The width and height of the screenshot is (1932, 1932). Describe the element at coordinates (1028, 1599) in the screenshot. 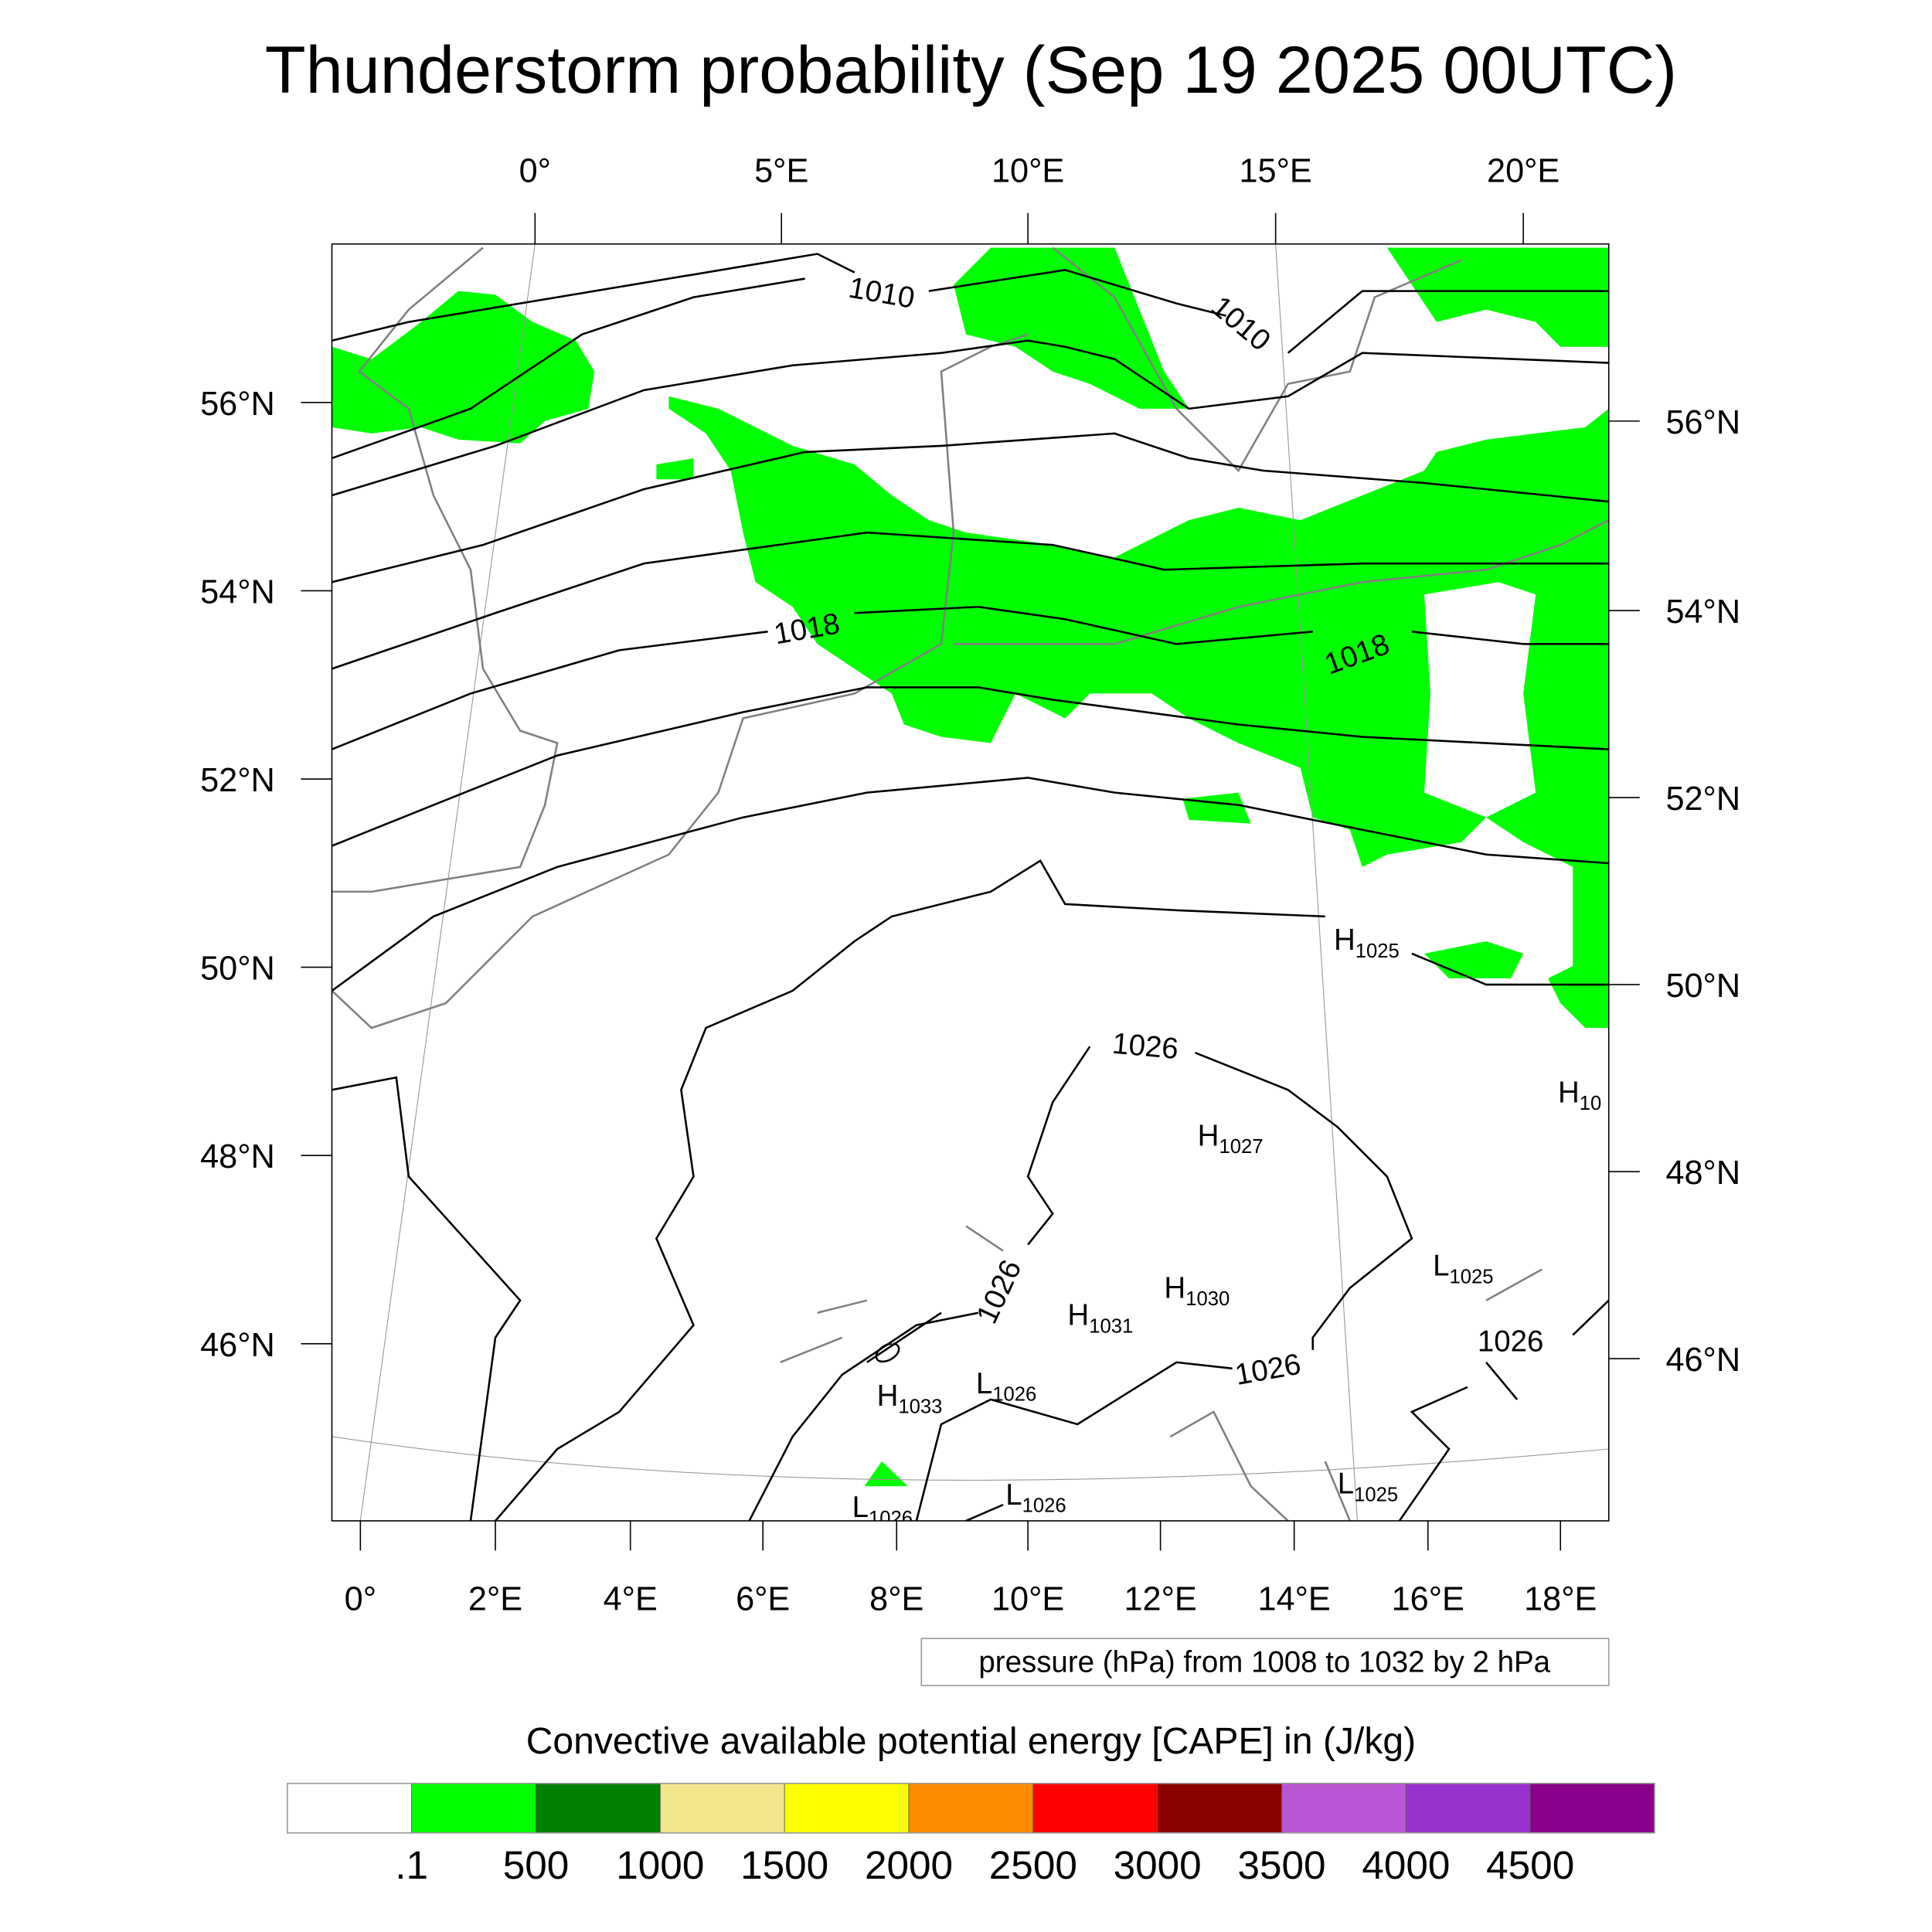

I see `bottom-lon-label: 10°E` at that location.